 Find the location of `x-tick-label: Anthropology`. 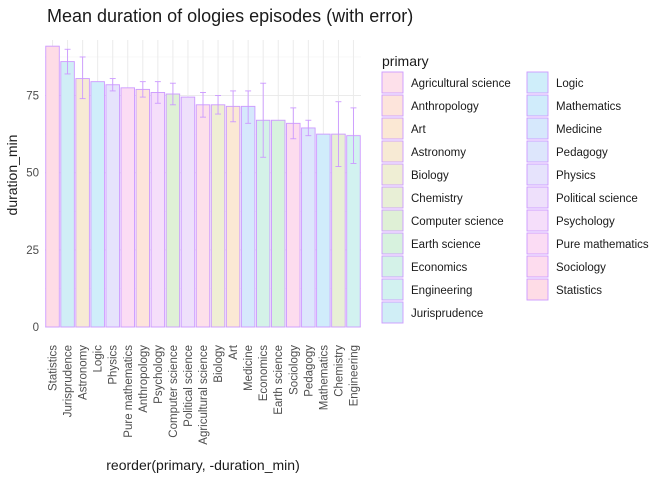

x-tick-label: Anthropology is located at coordinates (144, 379).